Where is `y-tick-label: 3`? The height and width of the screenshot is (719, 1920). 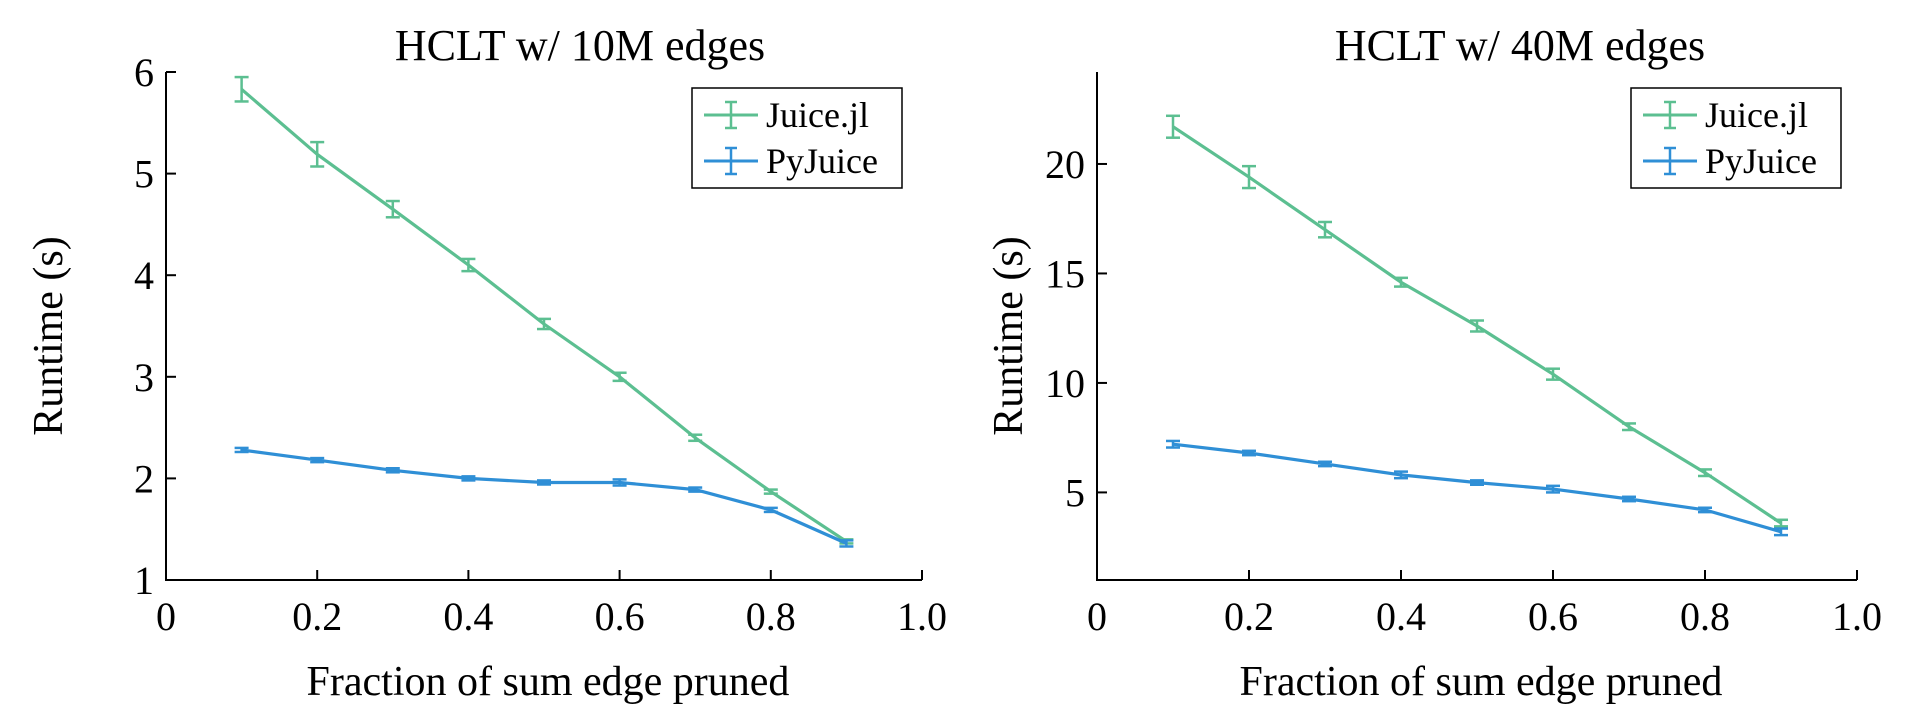
y-tick-label: 3 is located at coordinates (144, 377).